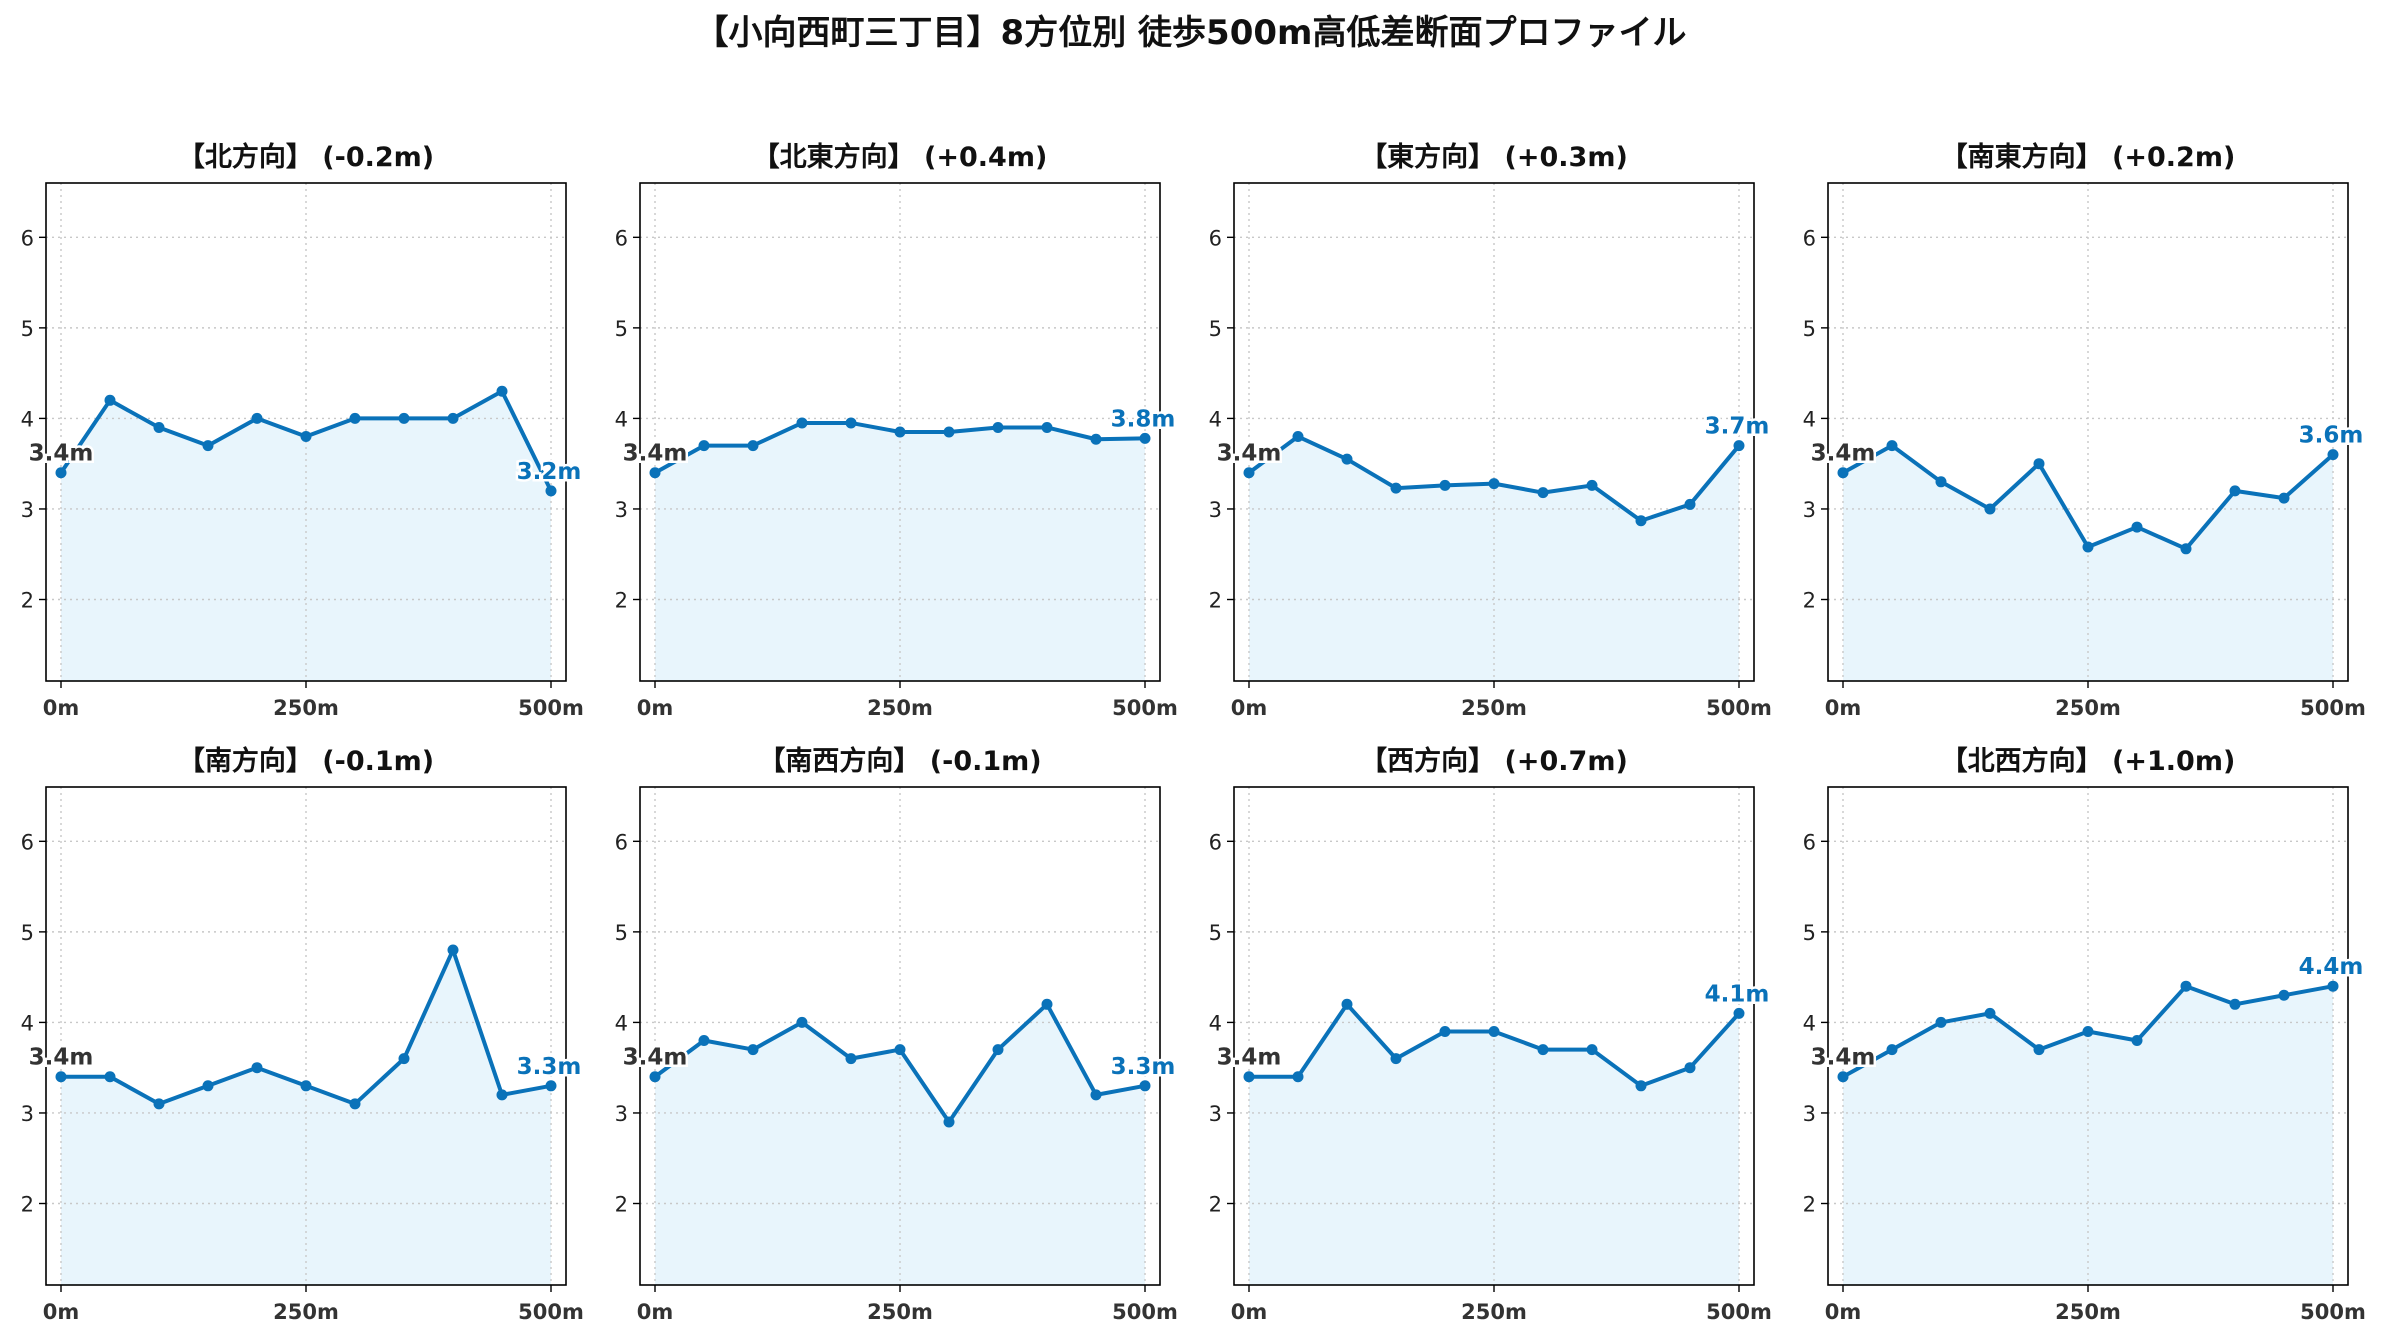 This screenshot has height=1340, width=2381. I want to click on chart-title: 【南東方向】 (+0.2m), so click(2088, 157).